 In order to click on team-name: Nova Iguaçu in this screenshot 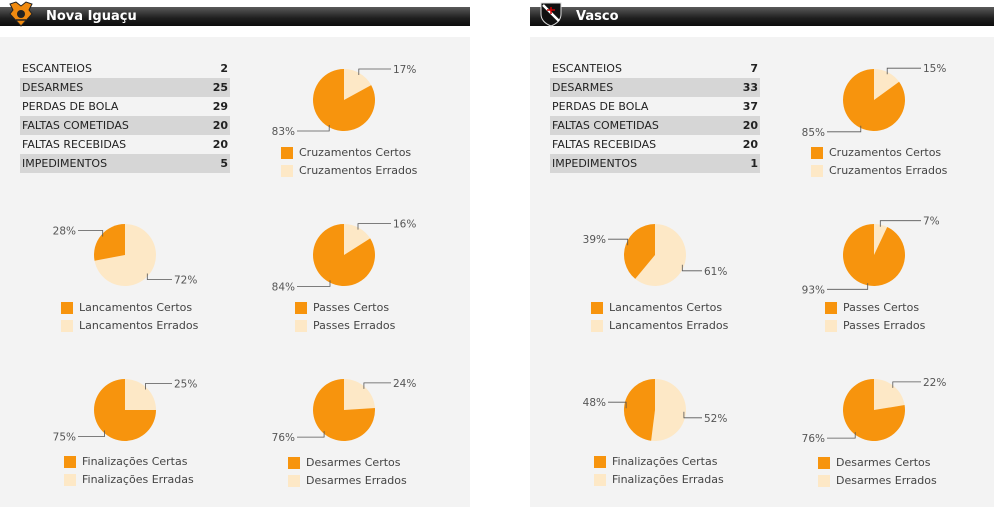, I will do `click(91, 16)`.